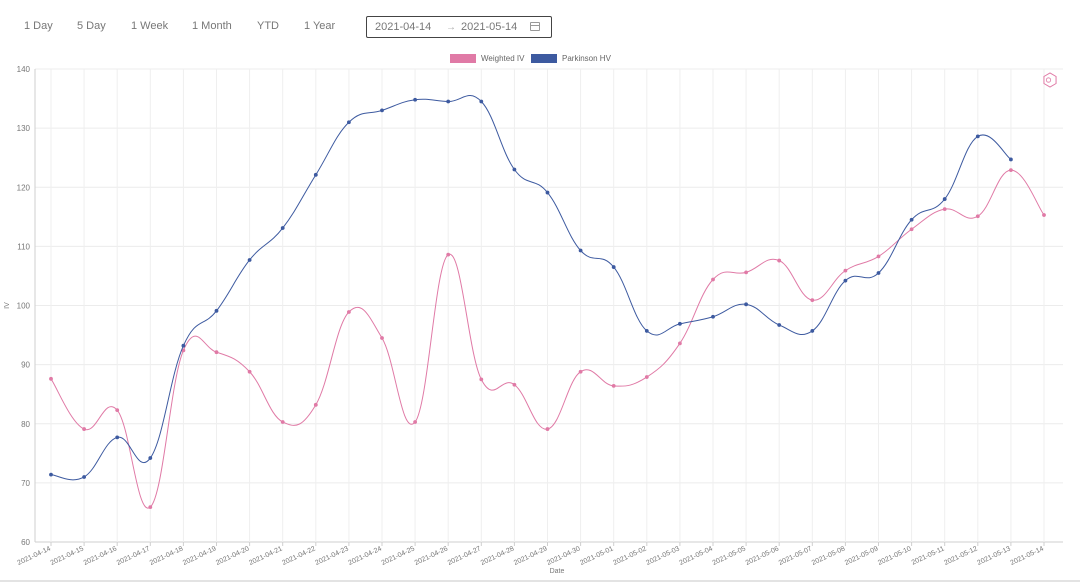 The image size is (1080, 582). I want to click on y-tick-label: 120, so click(24, 187).